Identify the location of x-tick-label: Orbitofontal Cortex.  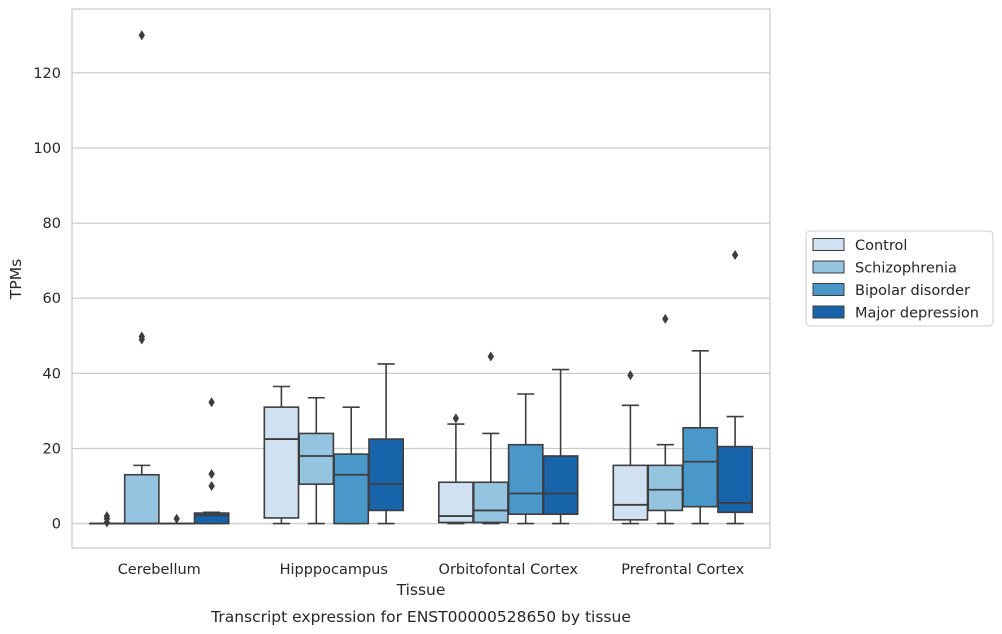
(509, 570).